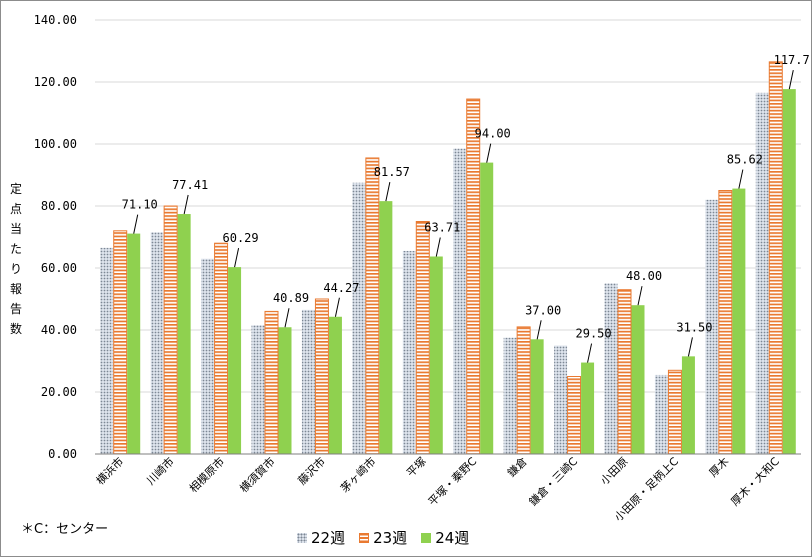 The image size is (812, 557). I want to click on data-label: 40.89, so click(291, 298).